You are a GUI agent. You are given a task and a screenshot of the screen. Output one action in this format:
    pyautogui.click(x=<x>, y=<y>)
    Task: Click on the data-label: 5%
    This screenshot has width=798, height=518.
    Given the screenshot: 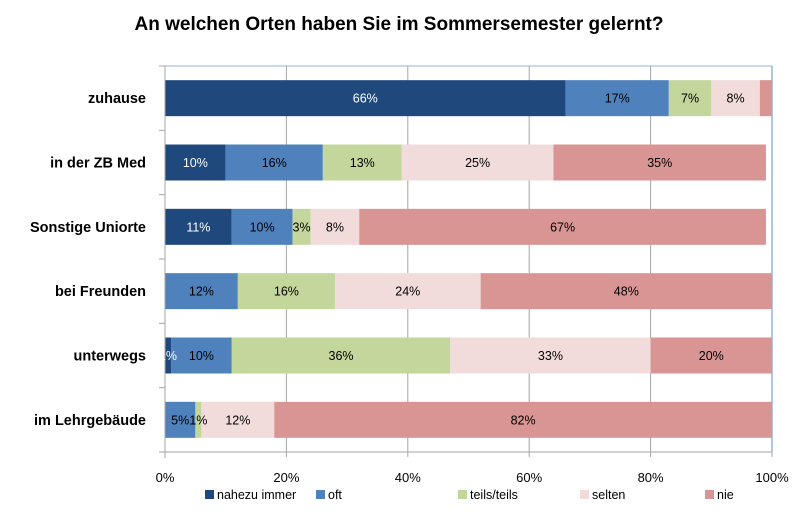 What is the action you would take?
    pyautogui.click(x=180, y=420)
    